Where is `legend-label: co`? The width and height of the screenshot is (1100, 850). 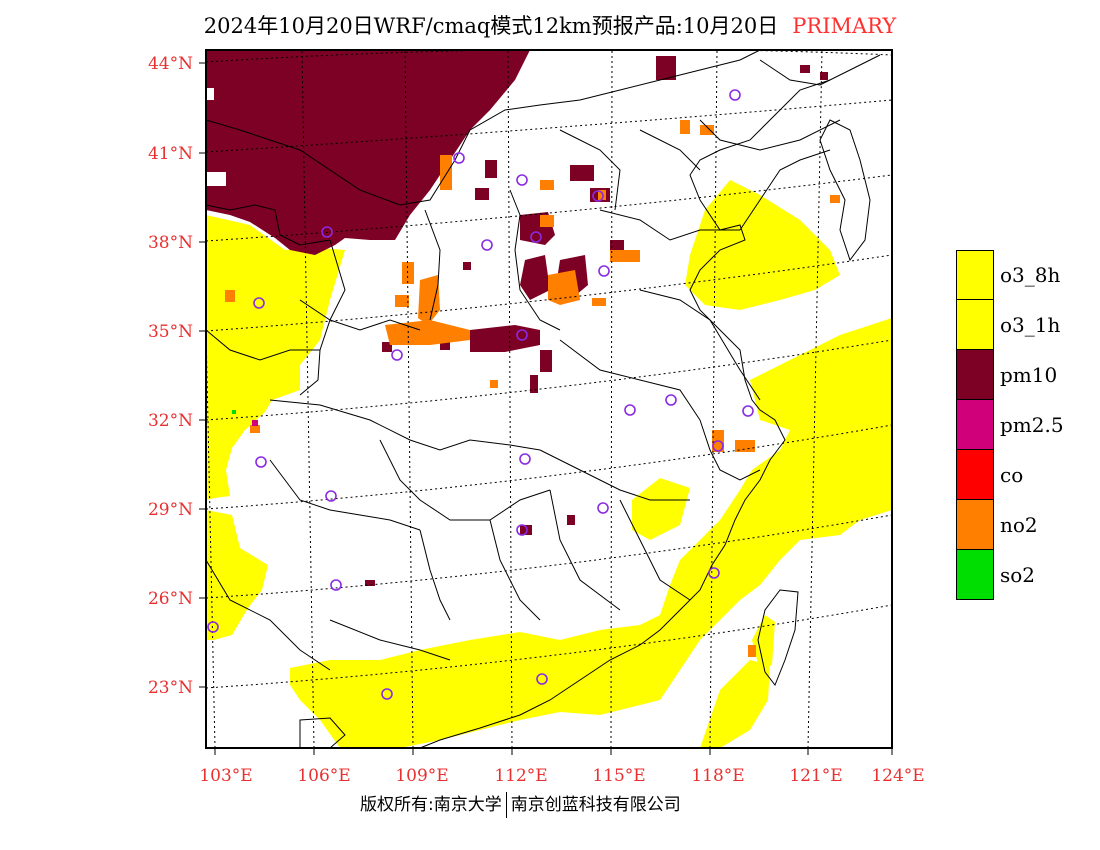
legend-label: co is located at coordinates (1012, 475).